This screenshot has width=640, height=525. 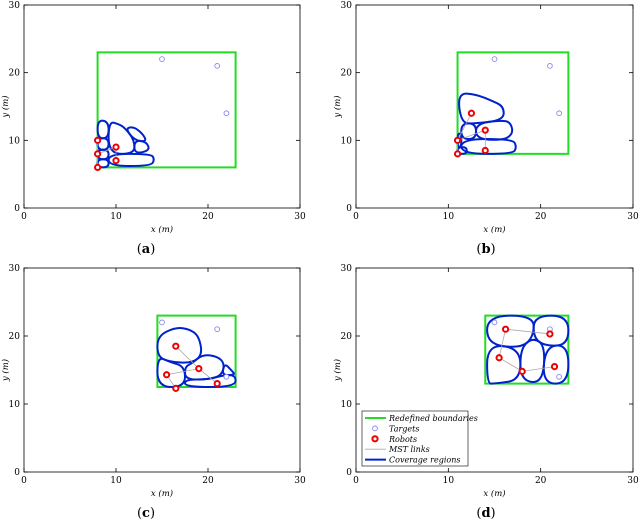 I want to click on caption-letter: b, so click(x=485, y=249).